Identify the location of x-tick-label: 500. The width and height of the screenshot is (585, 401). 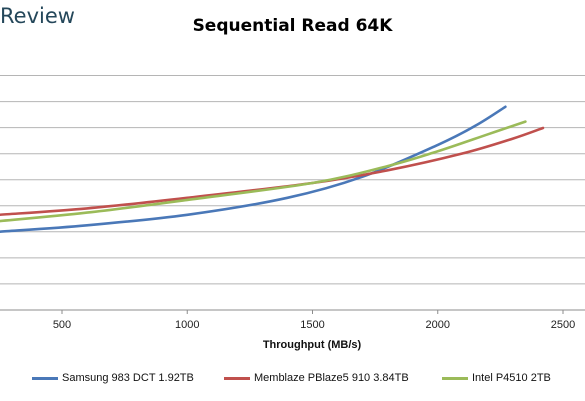
(62, 325).